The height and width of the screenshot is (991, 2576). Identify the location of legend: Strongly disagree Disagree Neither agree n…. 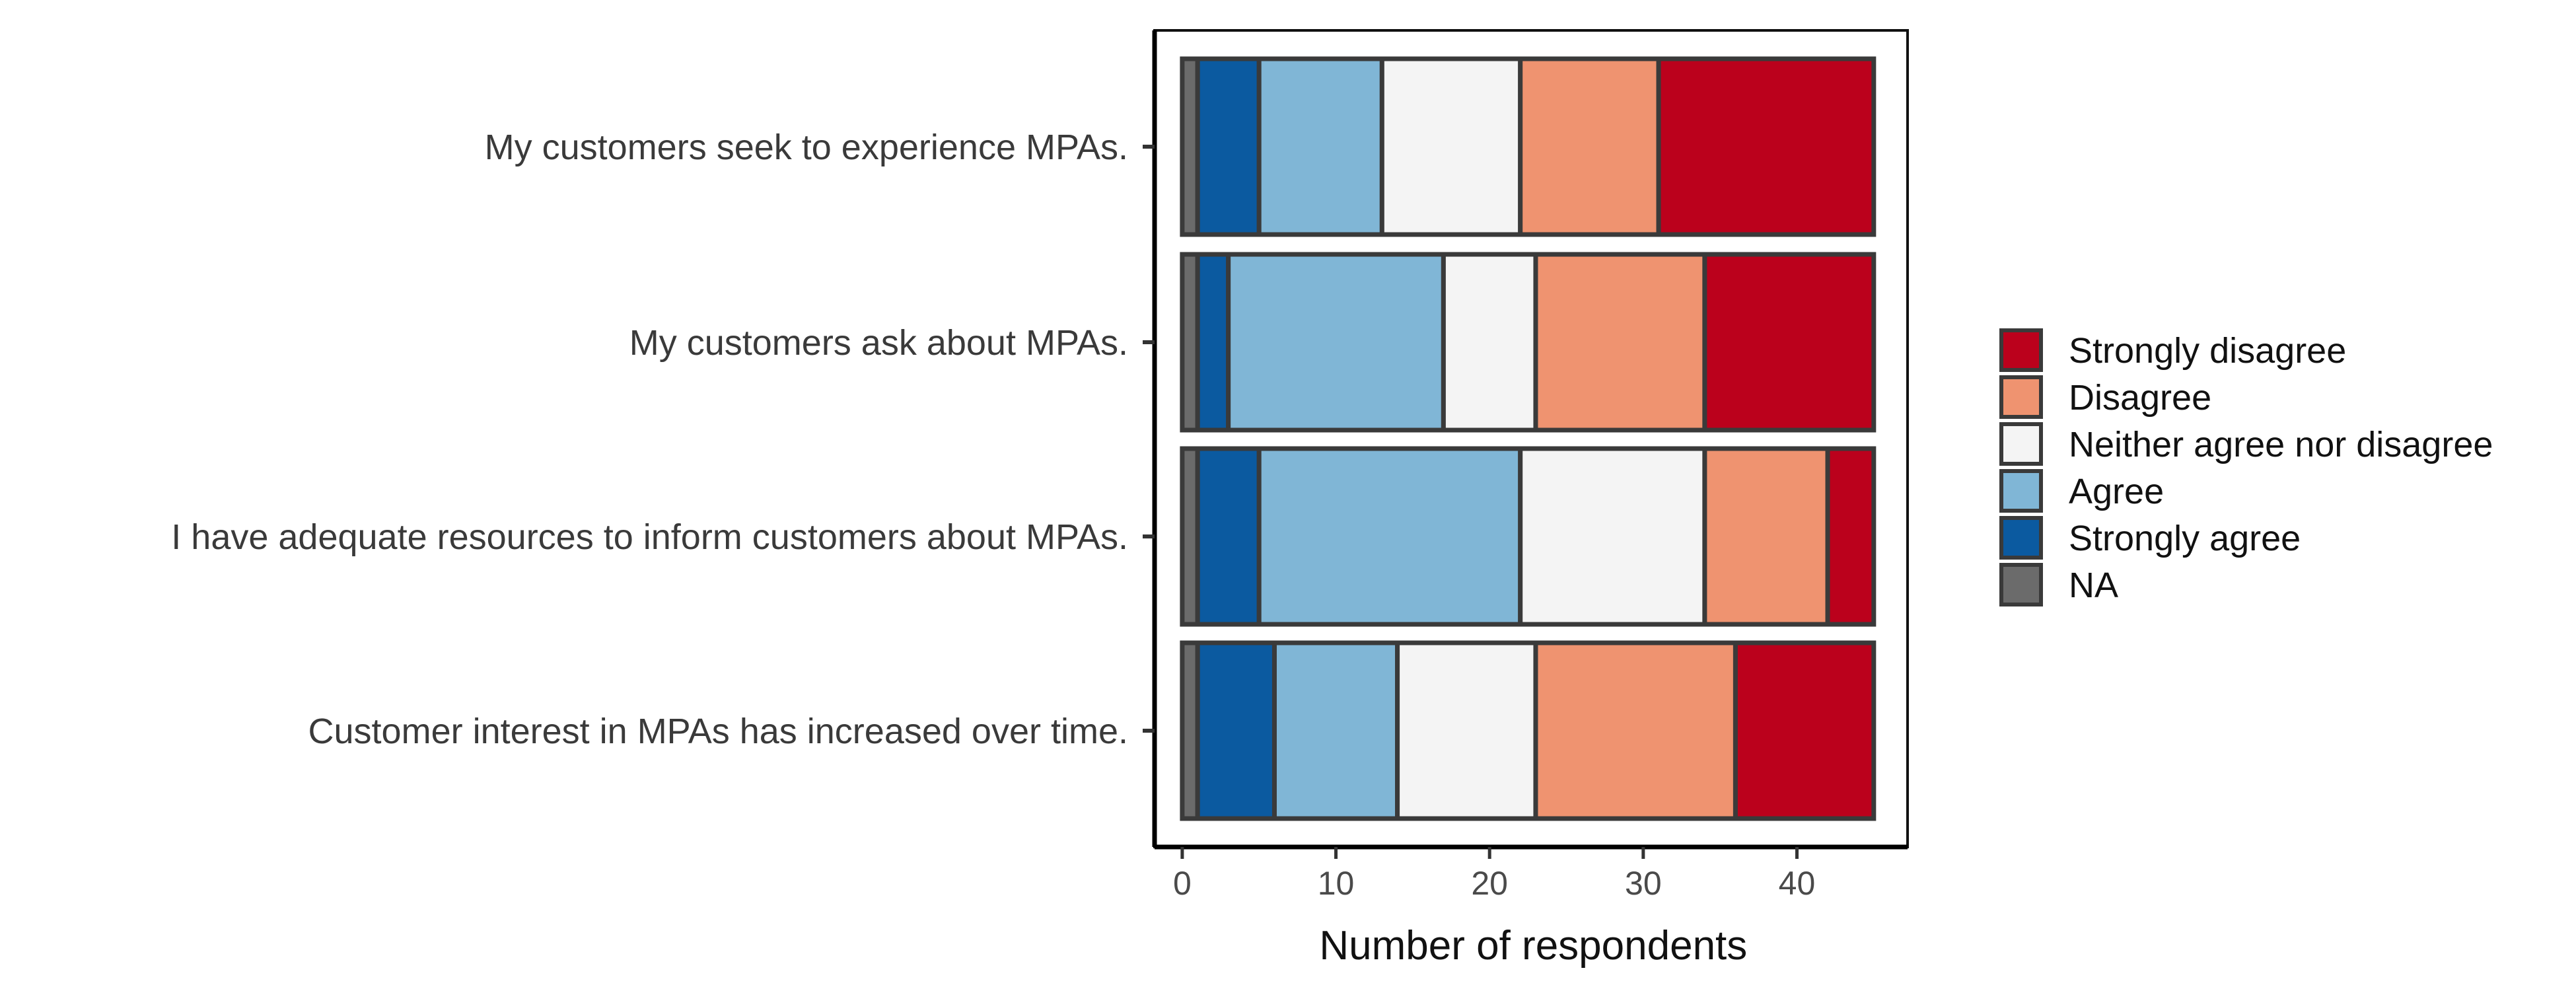
(2246, 467).